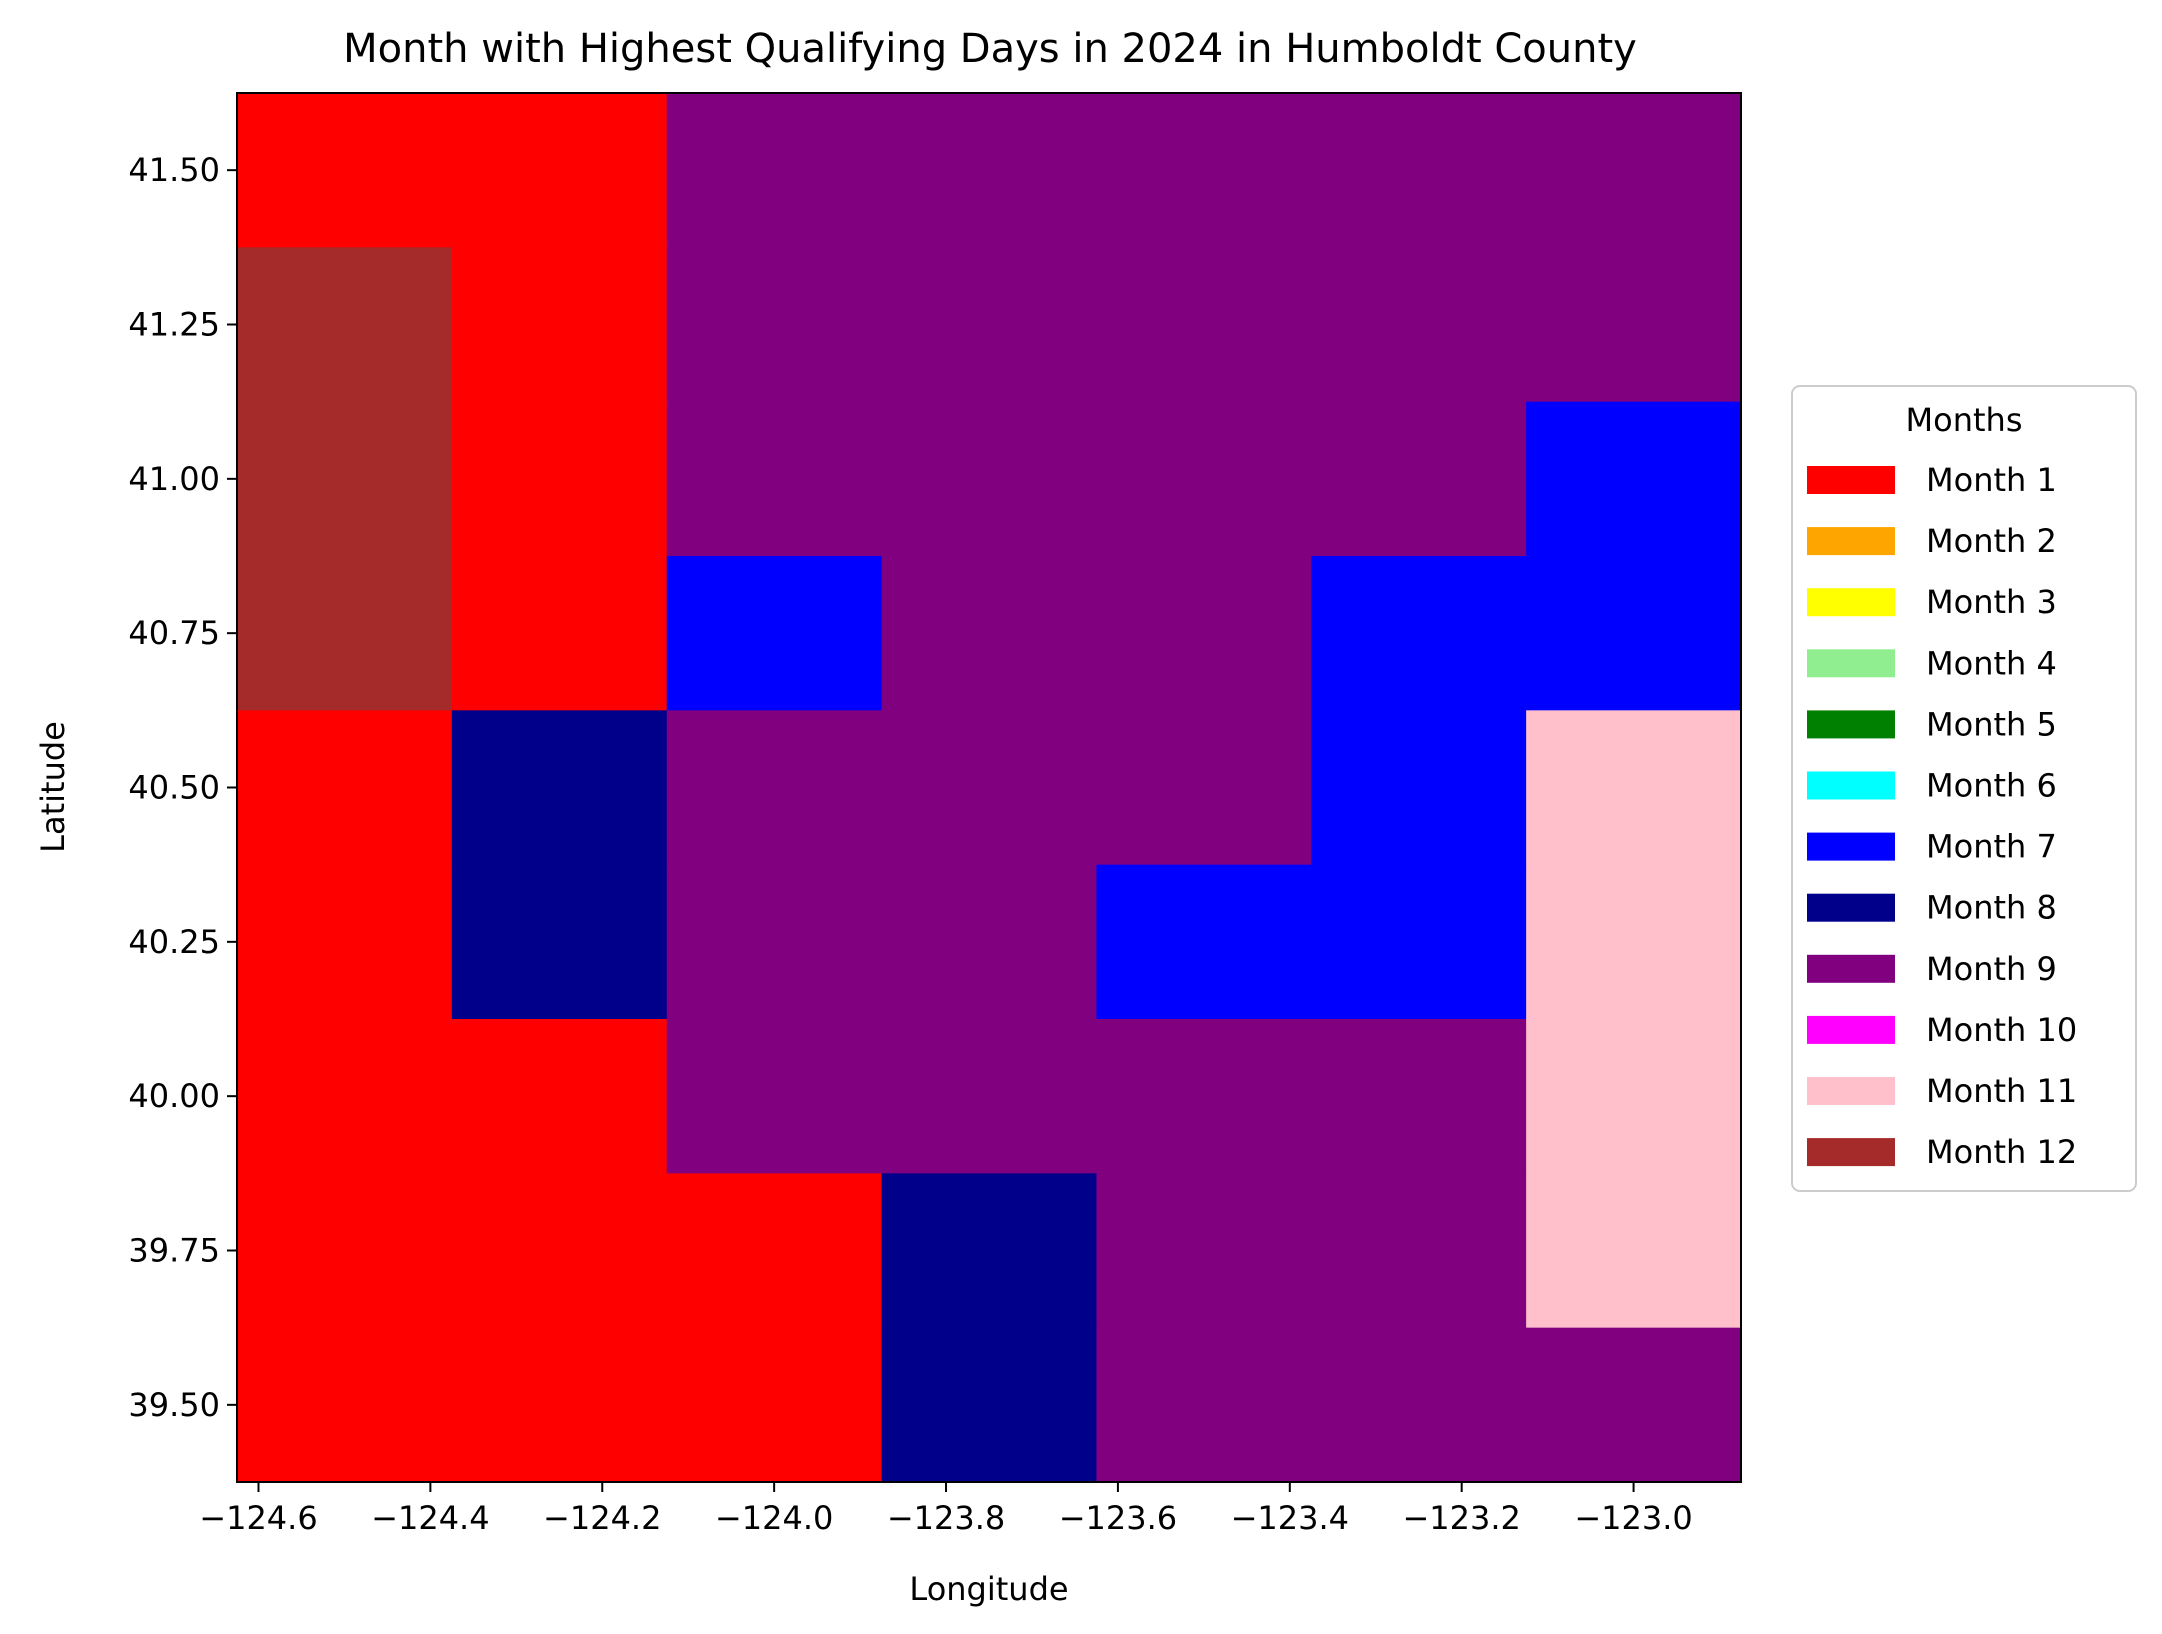  I want to click on x-tick-label: −123.2, so click(1461, 1518).